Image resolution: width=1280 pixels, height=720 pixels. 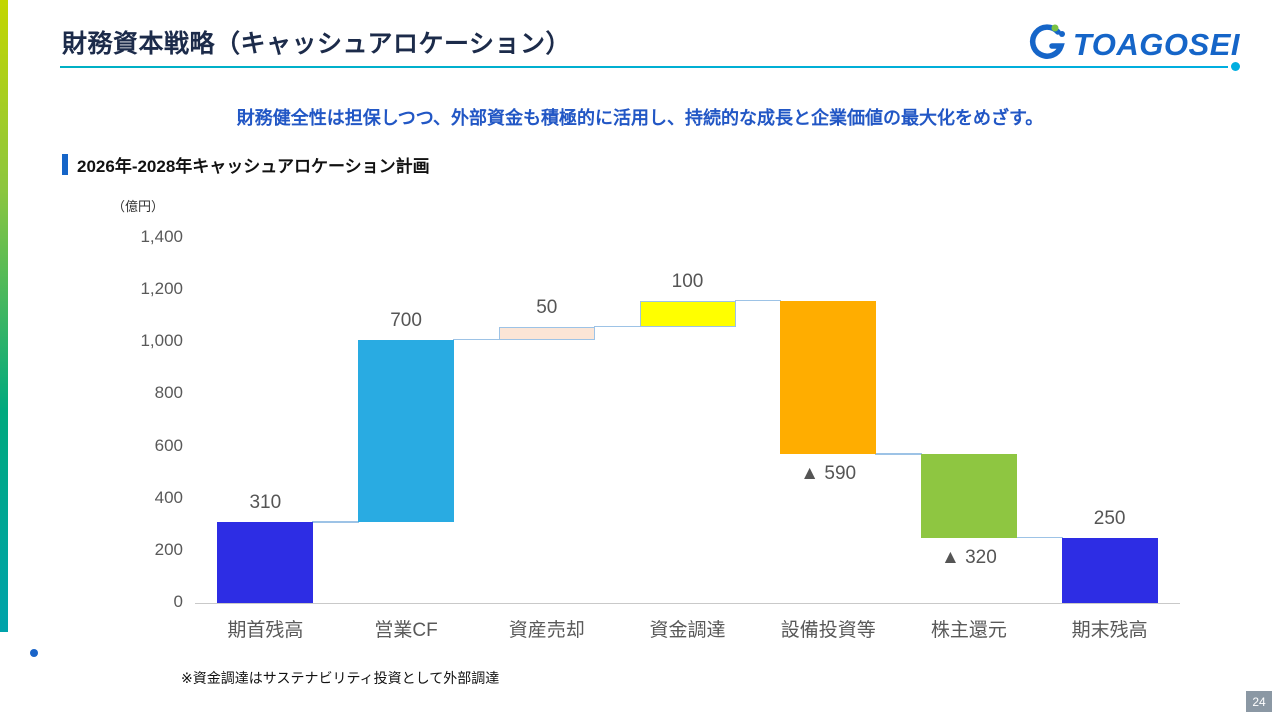 I want to click on x-axis-category-label: 株主還元, so click(x=968, y=630).